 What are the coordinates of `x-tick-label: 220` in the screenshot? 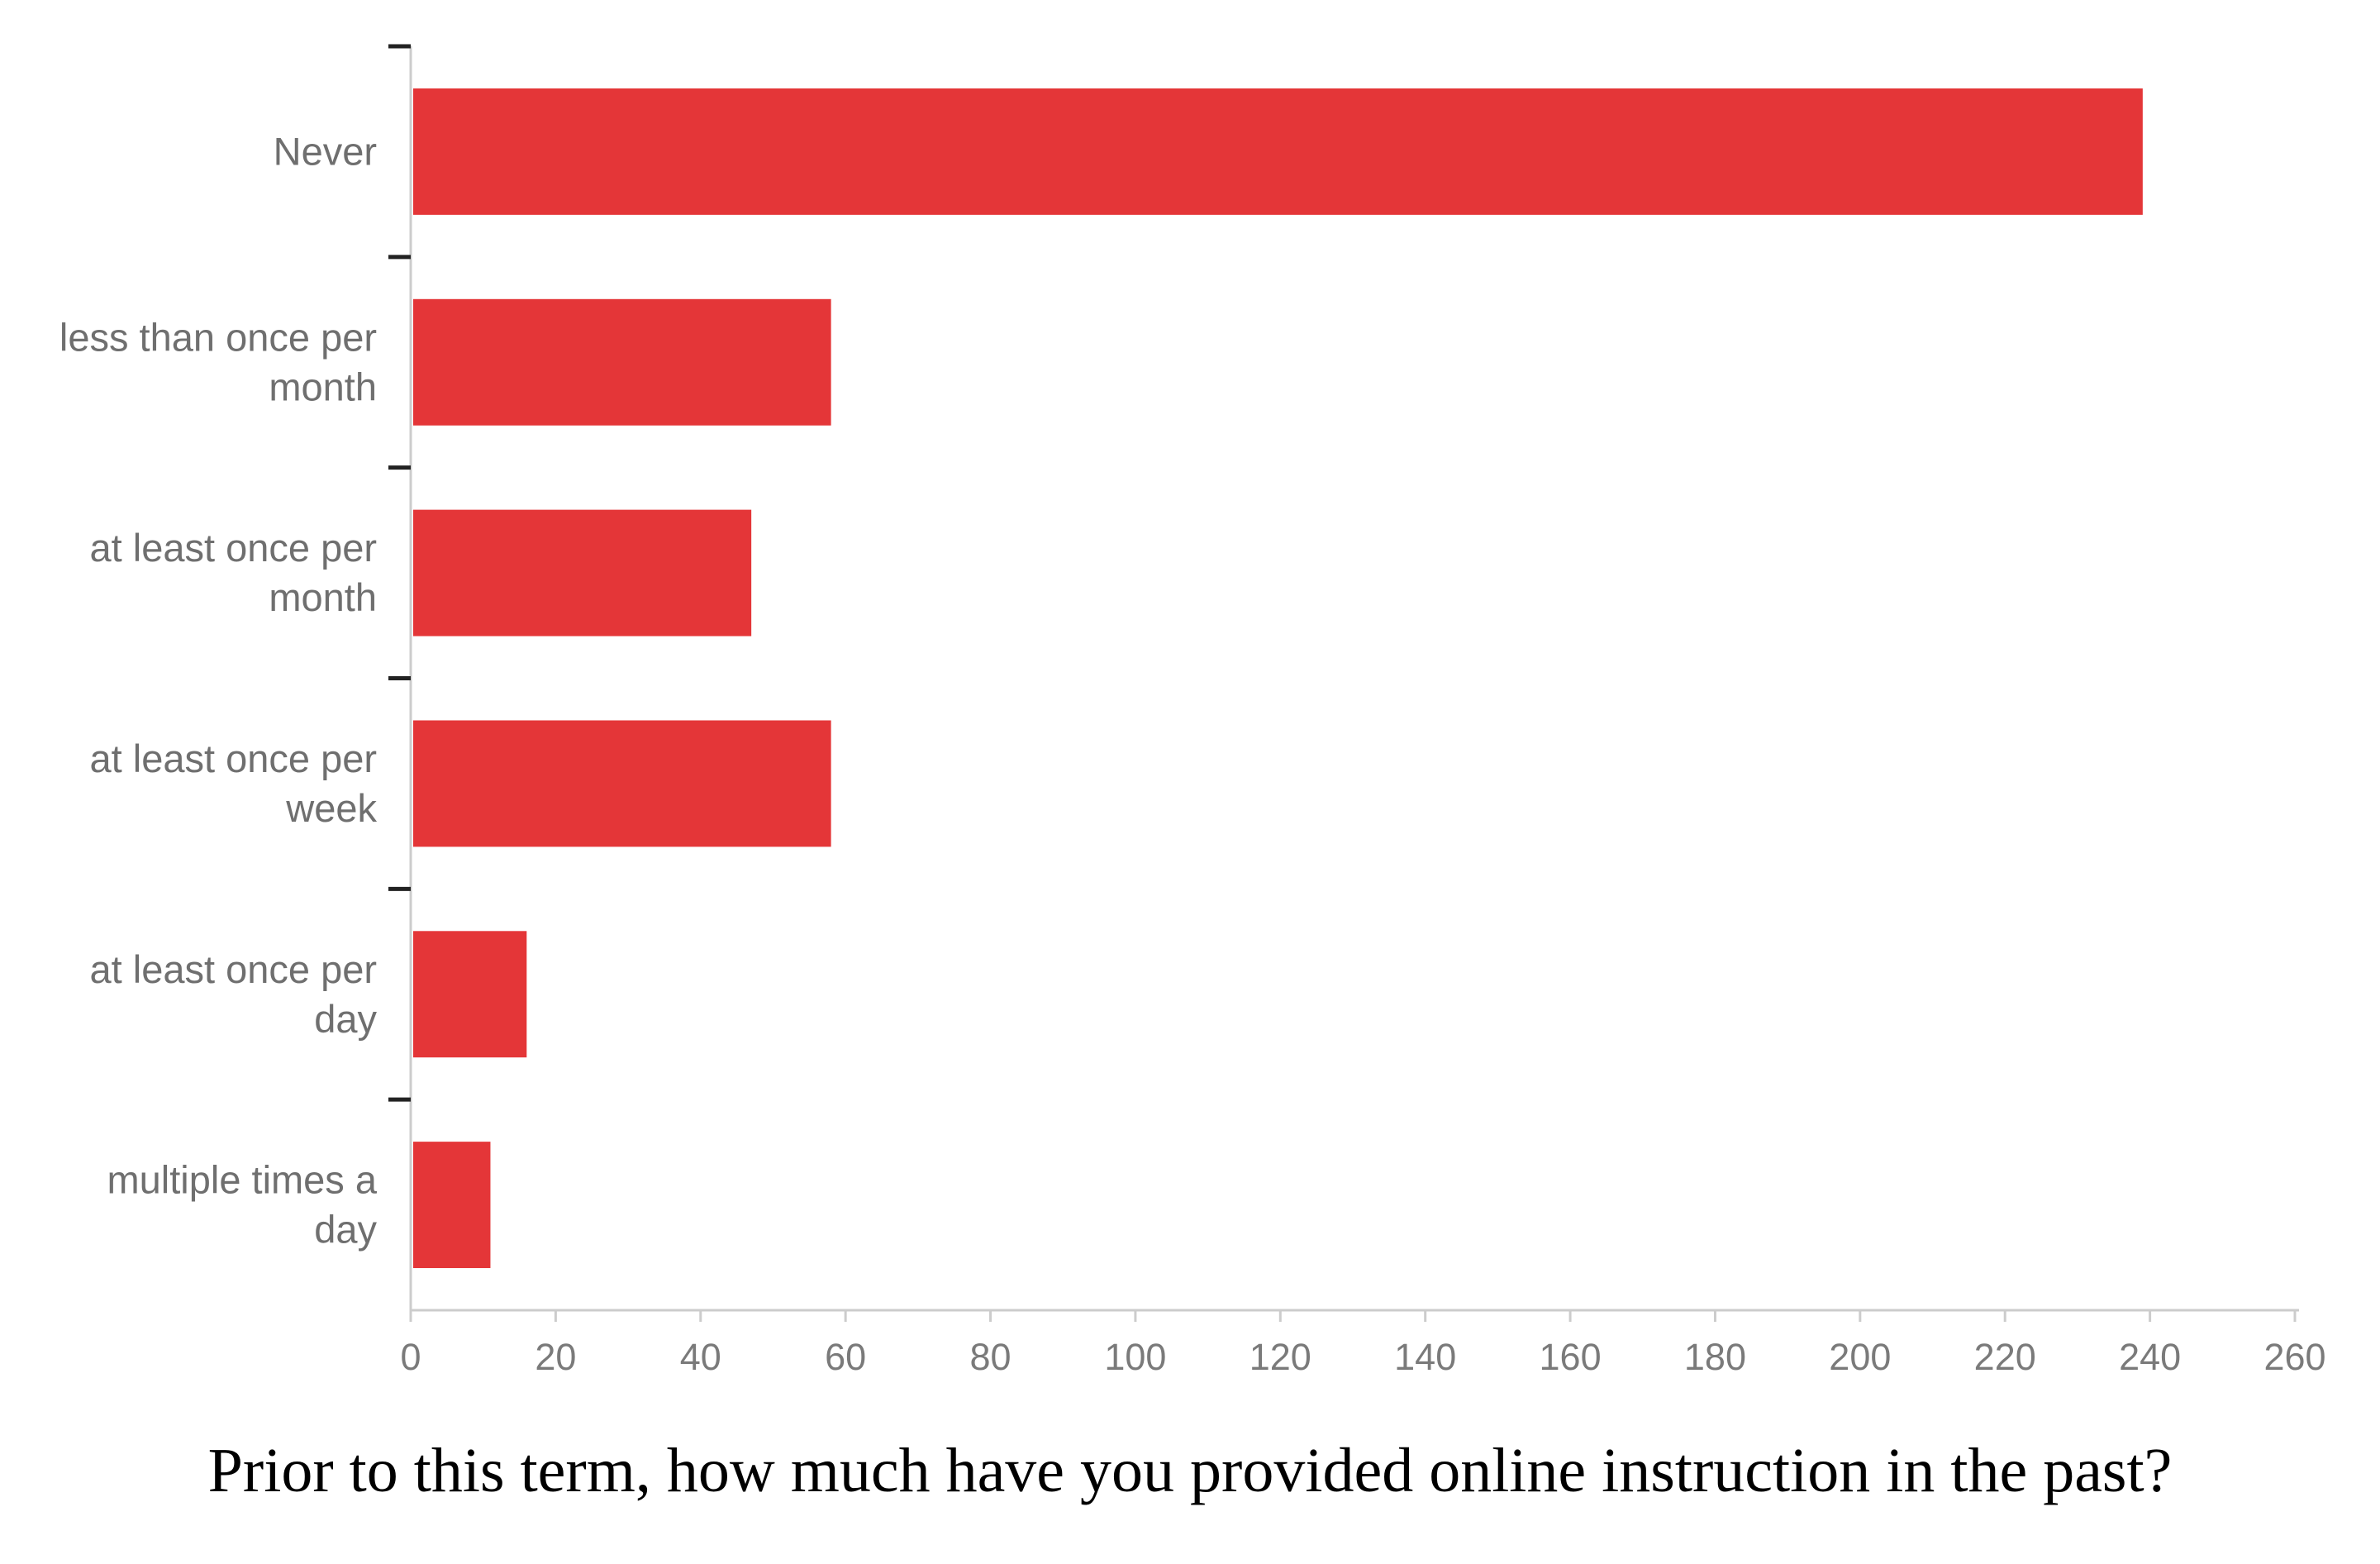 It's located at (2005, 1357).